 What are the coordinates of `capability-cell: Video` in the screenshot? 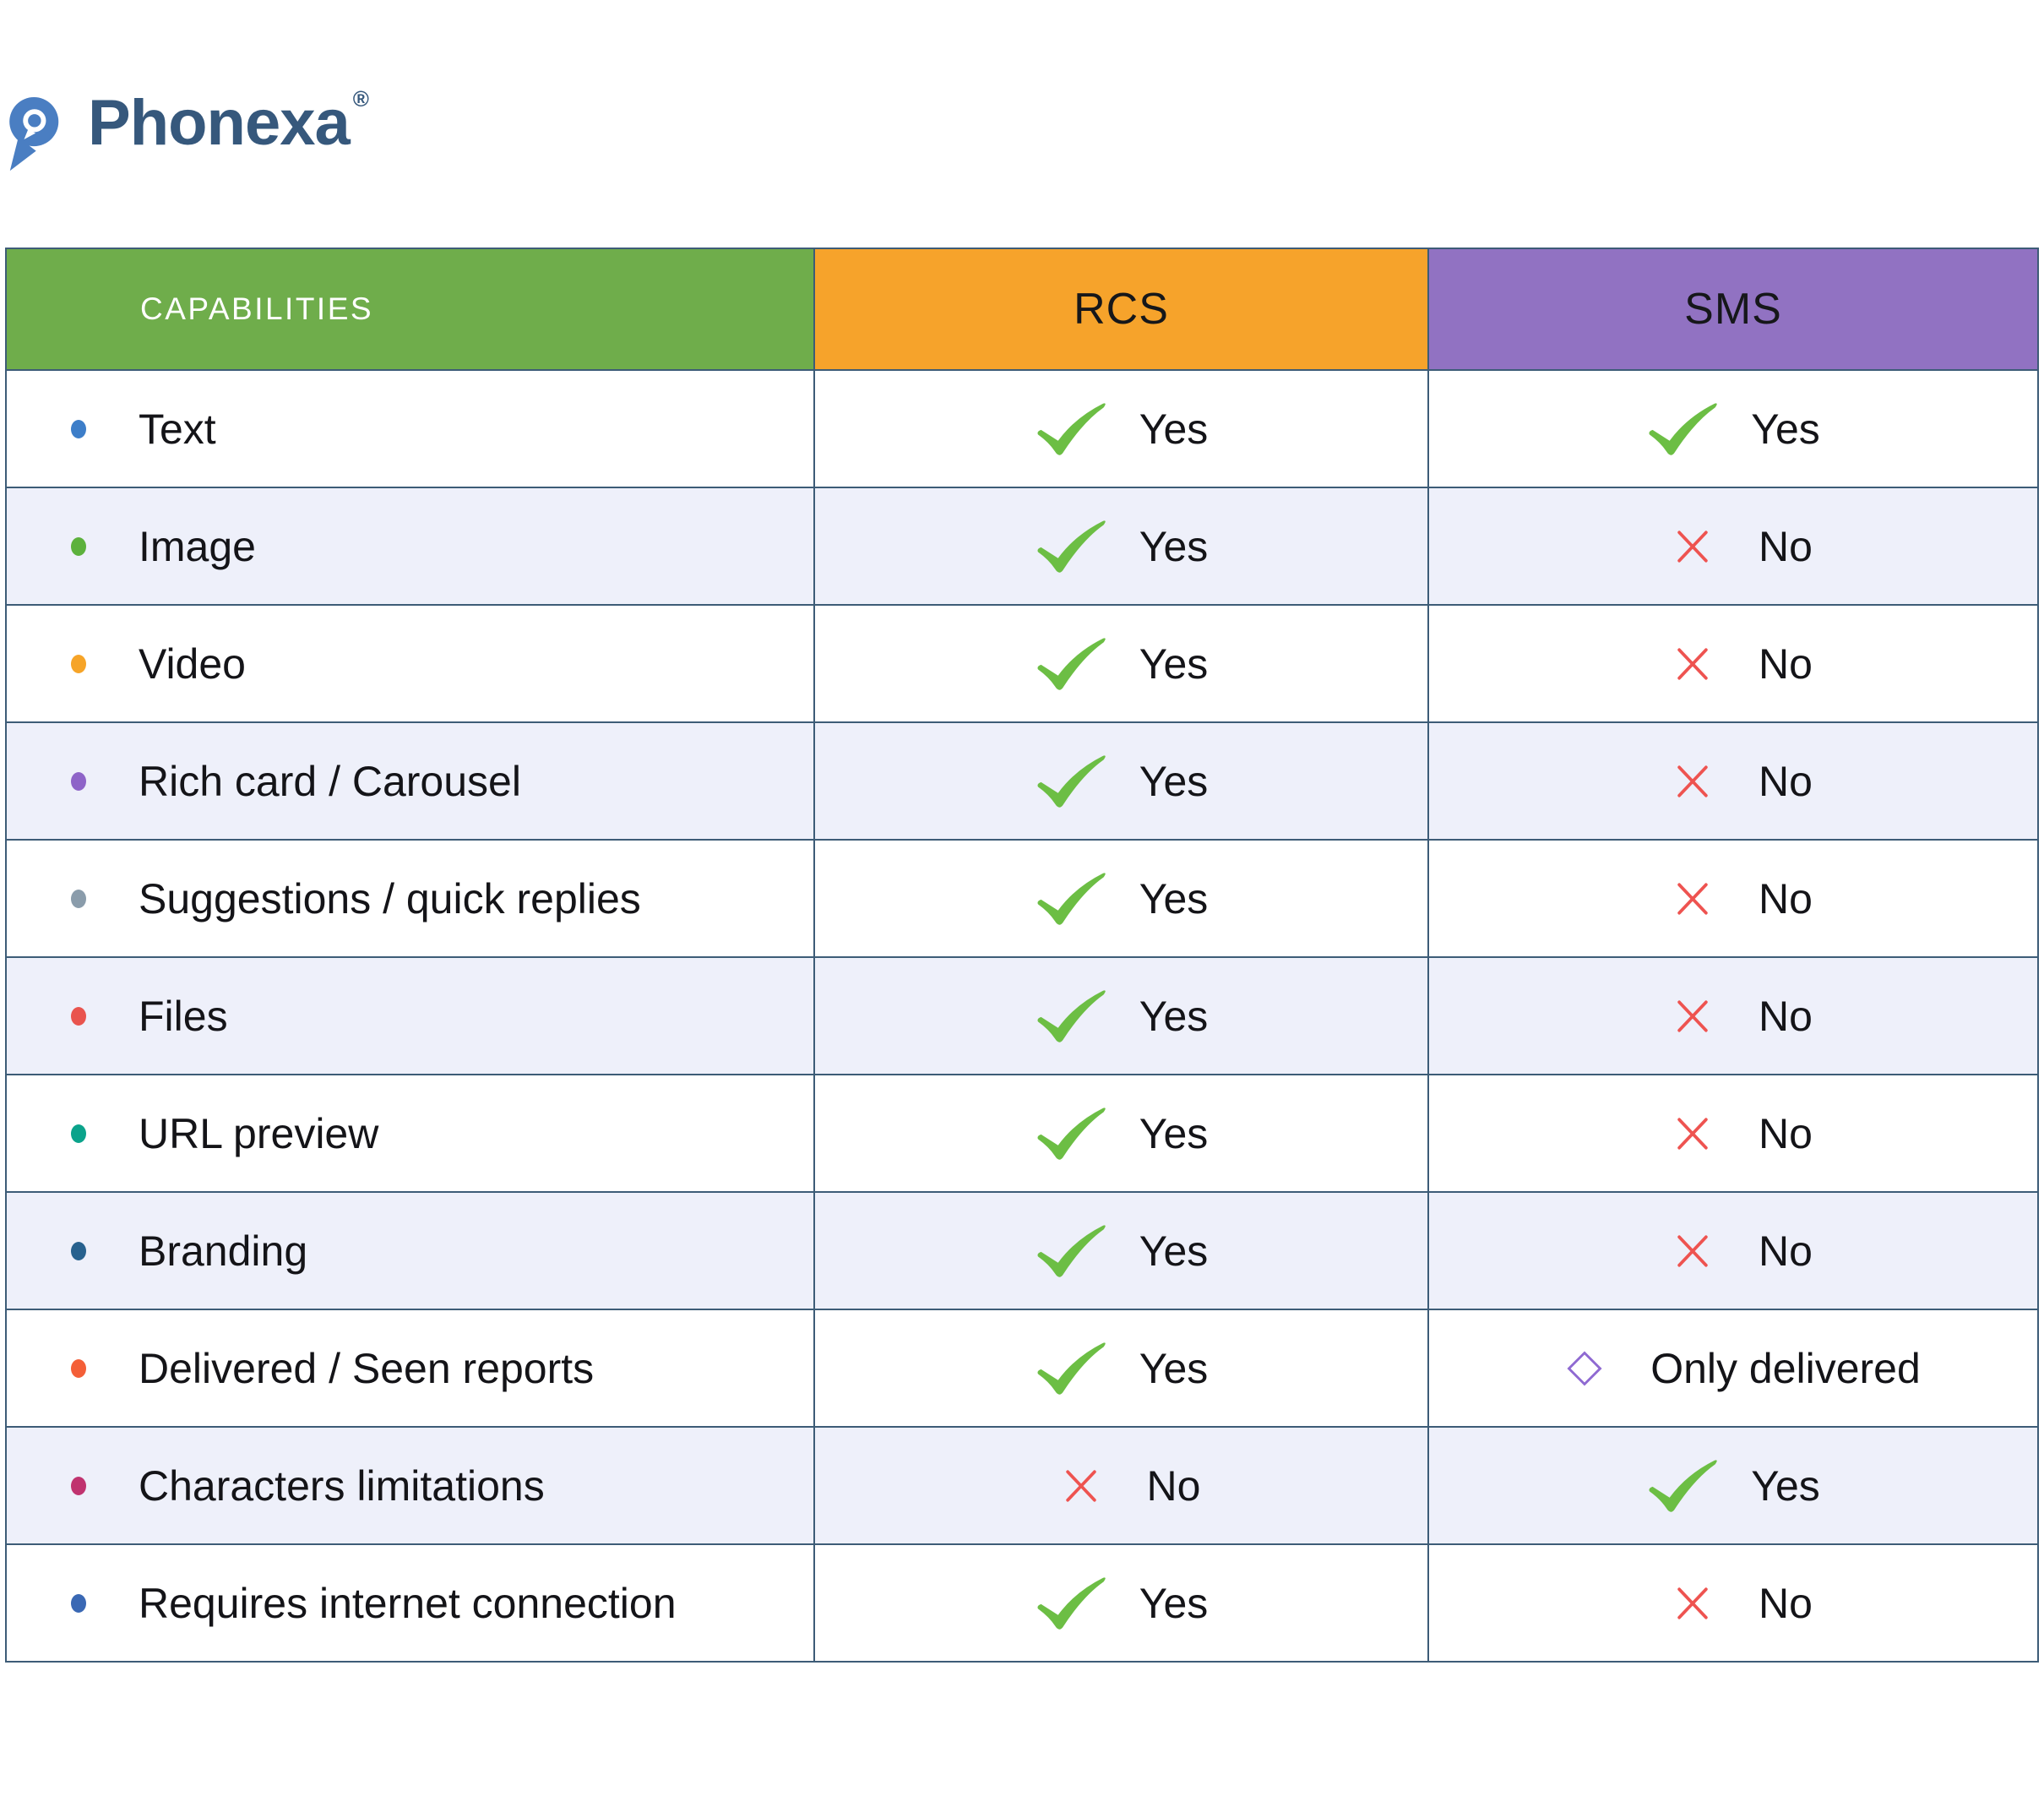 It's located at (410, 662).